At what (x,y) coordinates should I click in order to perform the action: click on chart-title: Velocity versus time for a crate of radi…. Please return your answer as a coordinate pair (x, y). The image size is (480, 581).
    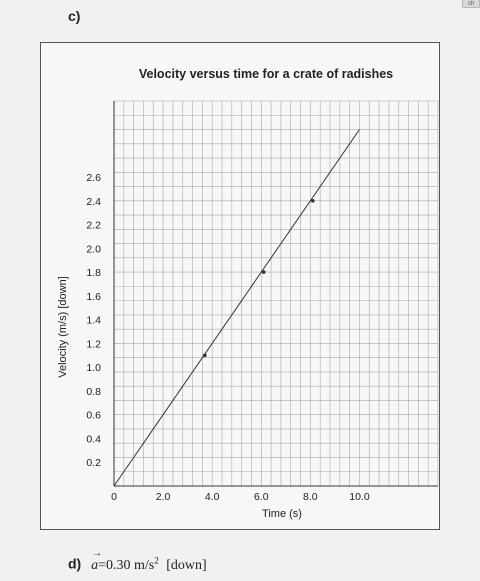
    Looking at the image, I should click on (266, 74).